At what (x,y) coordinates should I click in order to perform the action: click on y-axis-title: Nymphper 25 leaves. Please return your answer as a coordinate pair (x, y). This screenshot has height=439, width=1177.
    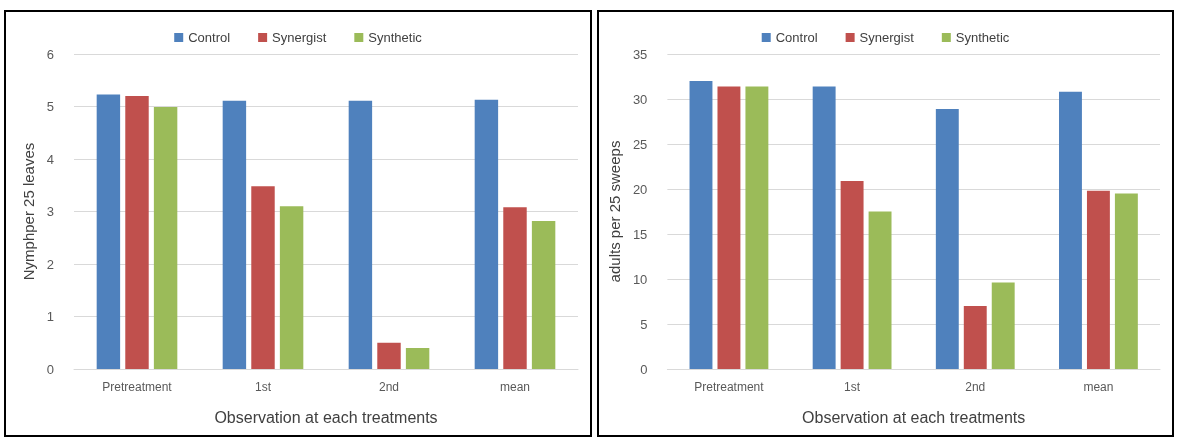
    Looking at the image, I should click on (28, 211).